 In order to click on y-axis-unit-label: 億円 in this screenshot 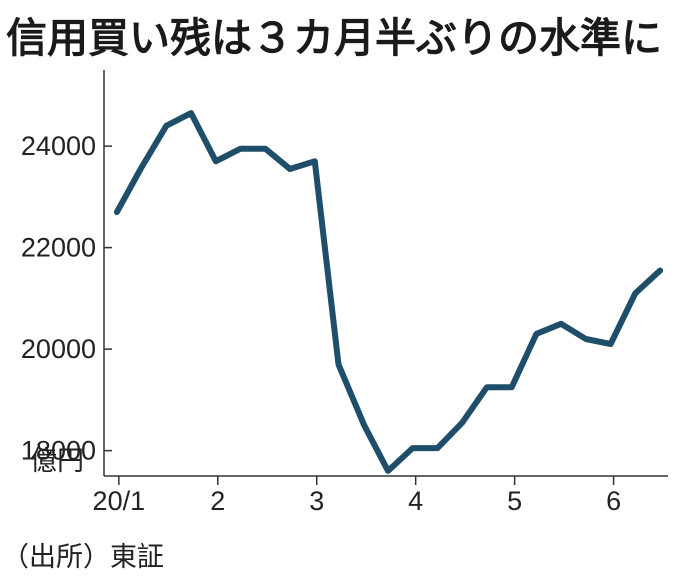, I will do `click(57, 461)`.